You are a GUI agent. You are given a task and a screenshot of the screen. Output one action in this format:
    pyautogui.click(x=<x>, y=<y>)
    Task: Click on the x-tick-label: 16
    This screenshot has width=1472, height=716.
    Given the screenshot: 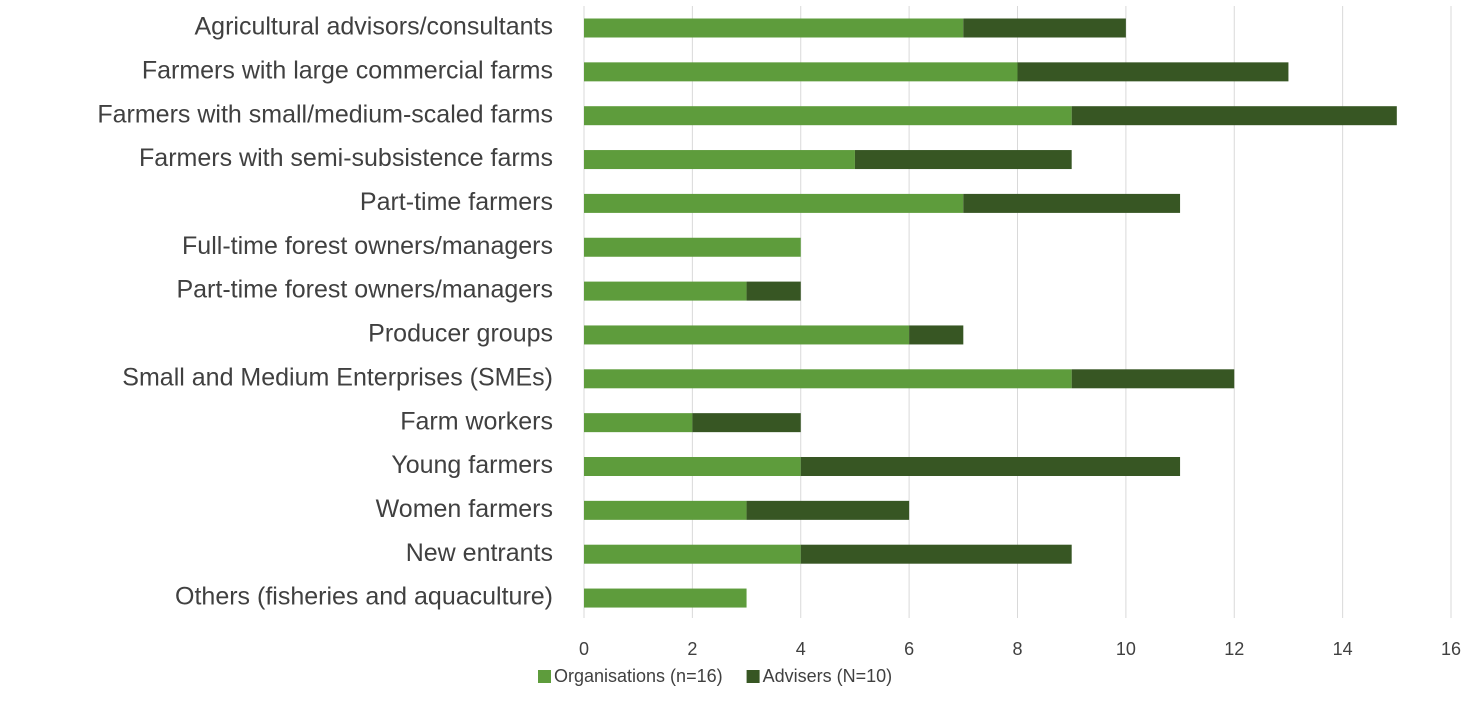 What is the action you would take?
    pyautogui.click(x=1451, y=649)
    